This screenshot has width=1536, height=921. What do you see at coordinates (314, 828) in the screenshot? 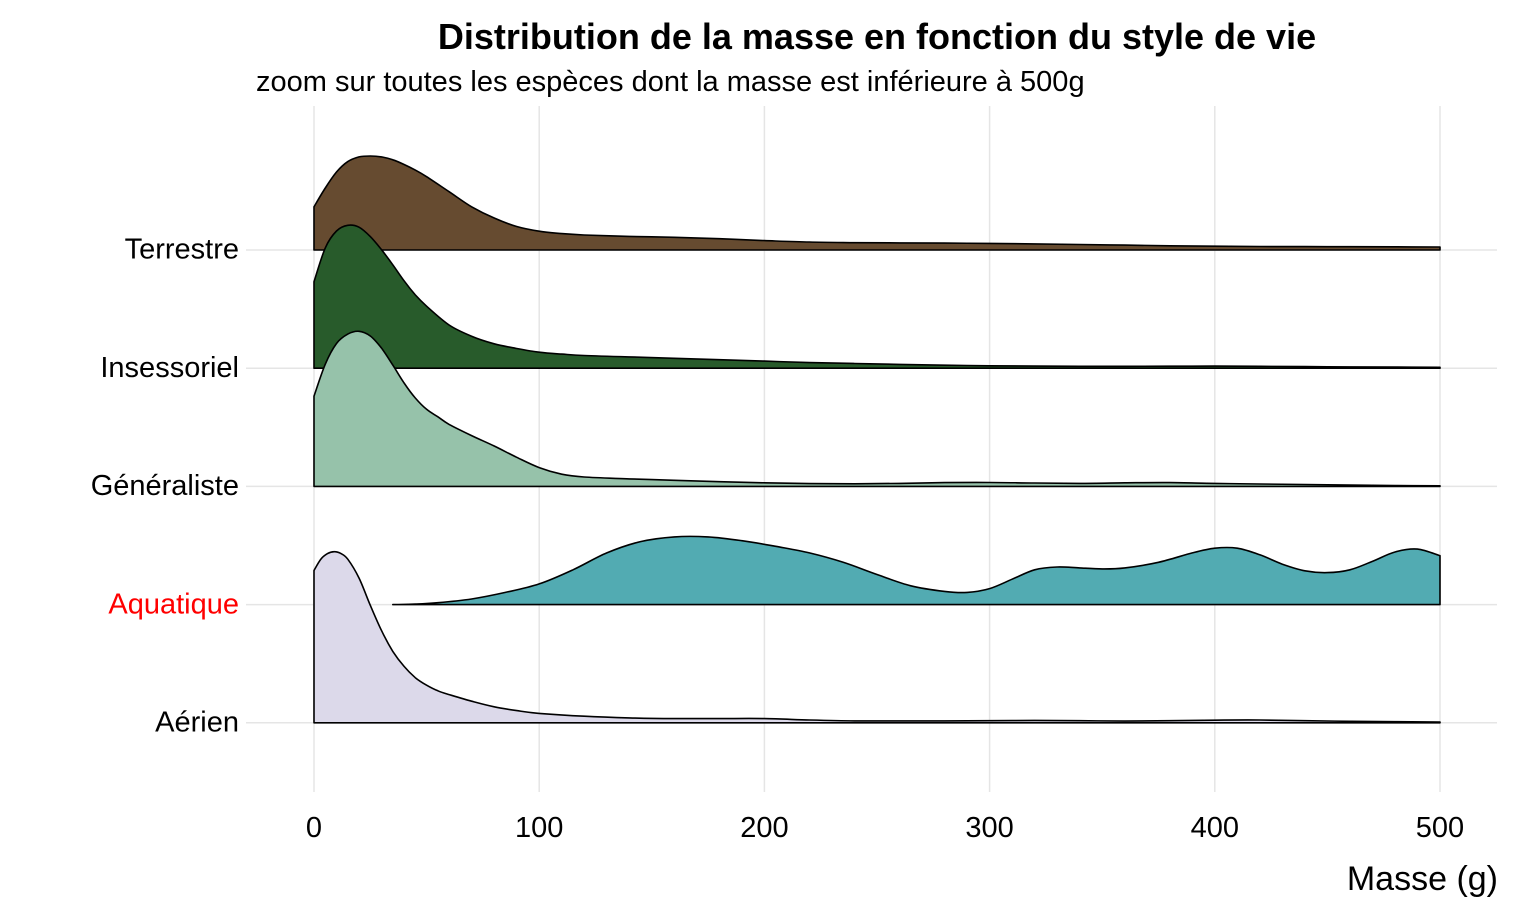
I see `x-tick-label: 0` at bounding box center [314, 828].